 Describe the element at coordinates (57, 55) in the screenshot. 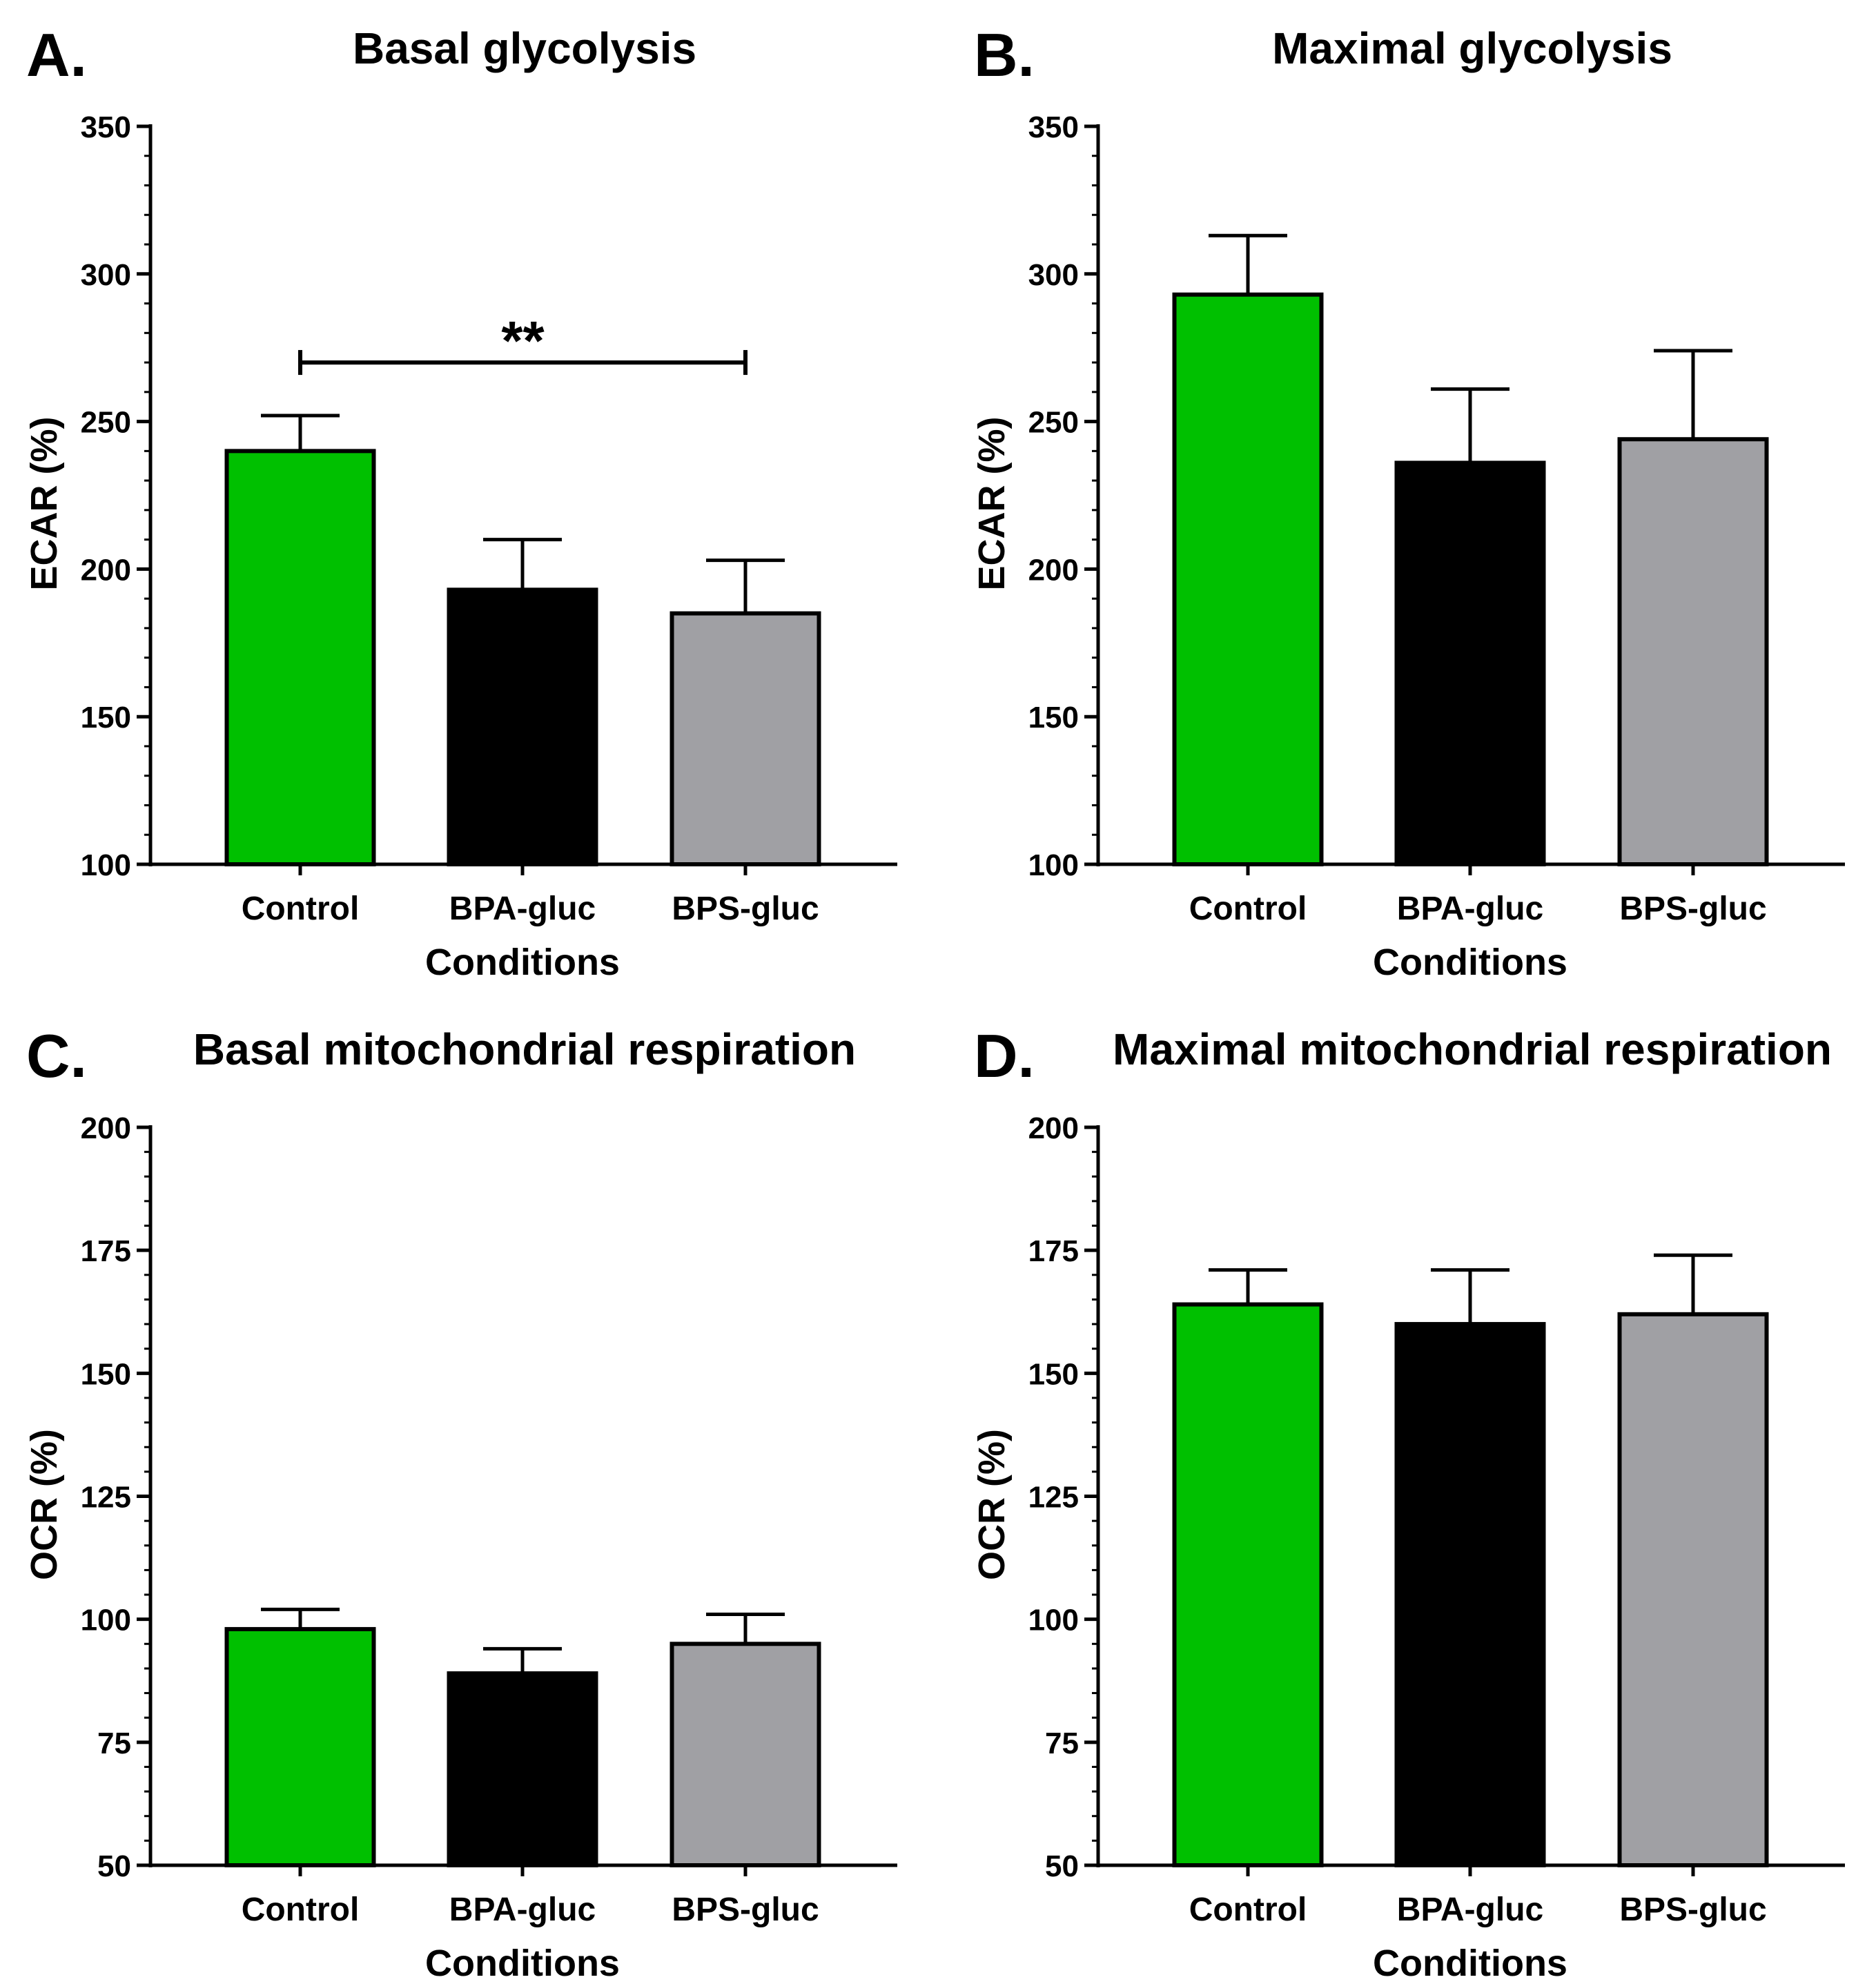

I see `panel-label: A.` at that location.